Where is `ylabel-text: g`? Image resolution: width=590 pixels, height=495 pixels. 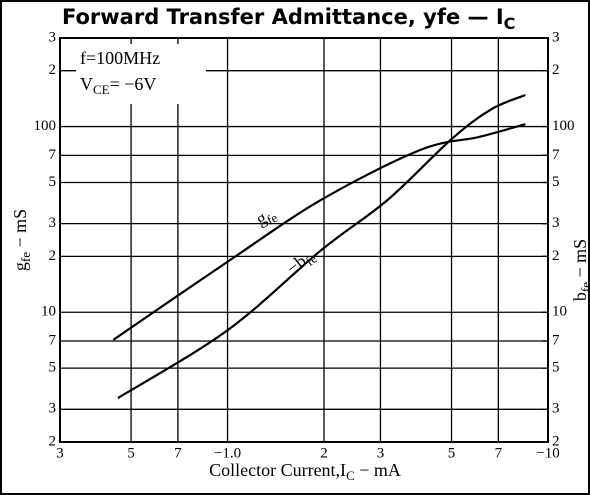
ylabel-text: g is located at coordinates (20, 266).